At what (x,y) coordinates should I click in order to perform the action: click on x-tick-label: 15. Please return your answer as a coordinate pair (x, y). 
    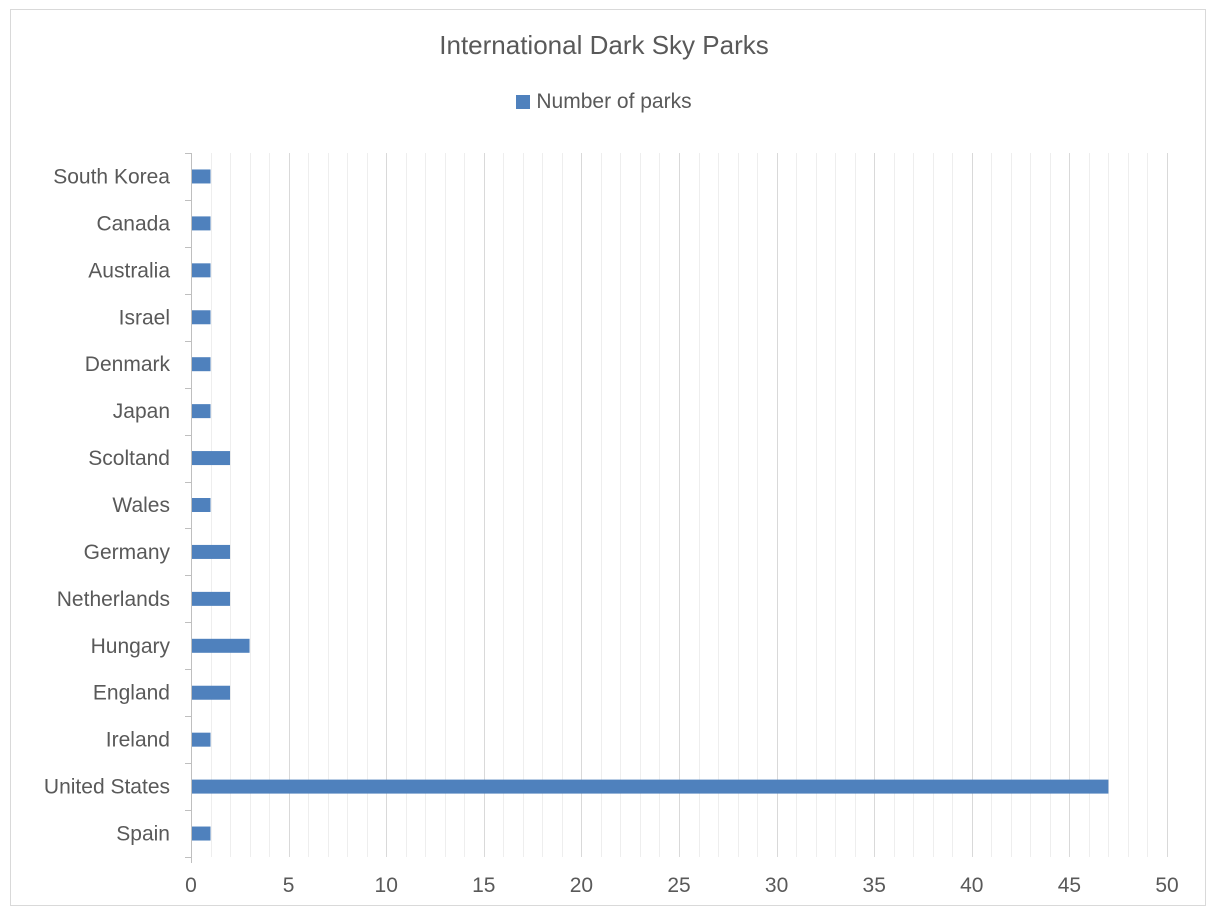
    Looking at the image, I should click on (483, 885).